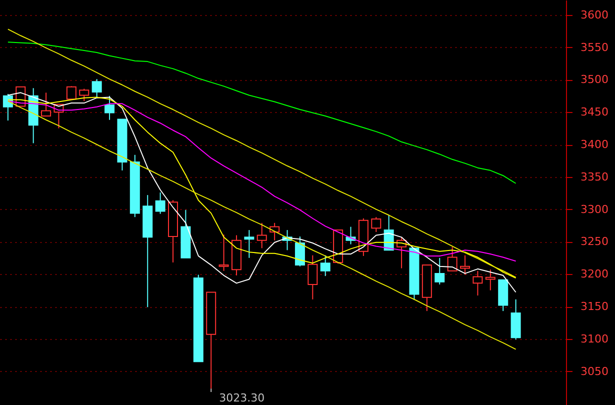  Describe the element at coordinates (594, 339) in the screenshot. I see `y-tick-label: 3100` at that location.